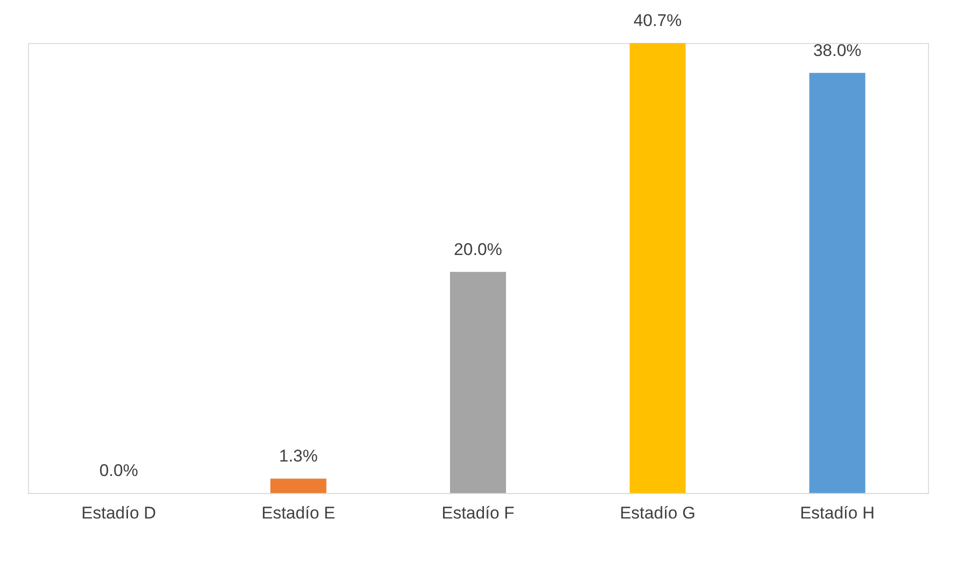  I want to click on data-label: 20.0%, so click(478, 249).